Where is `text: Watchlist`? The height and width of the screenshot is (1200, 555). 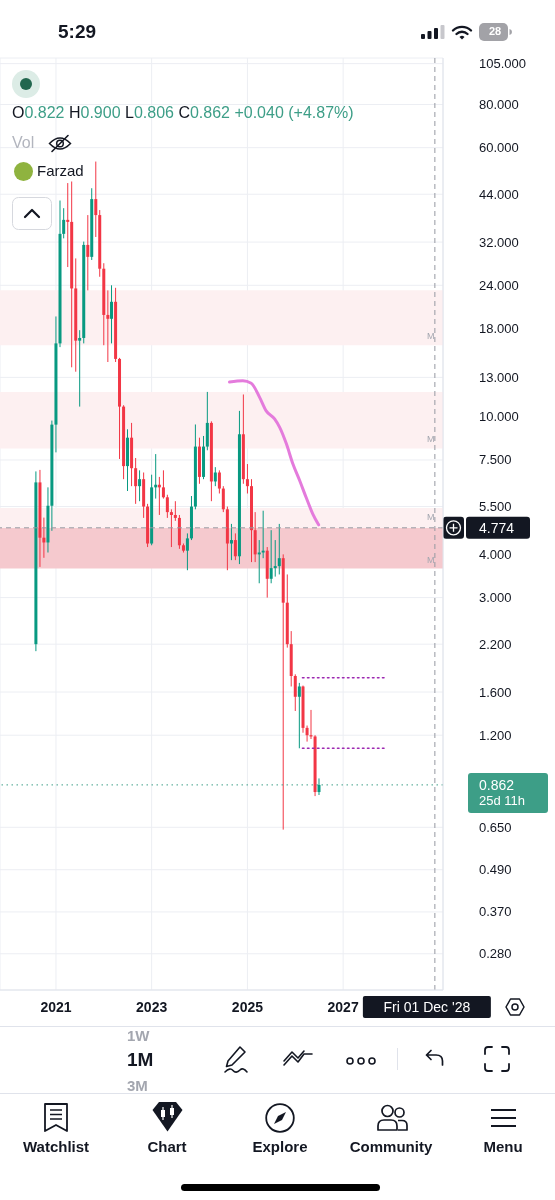
text: Watchlist is located at coordinates (56, 1147).